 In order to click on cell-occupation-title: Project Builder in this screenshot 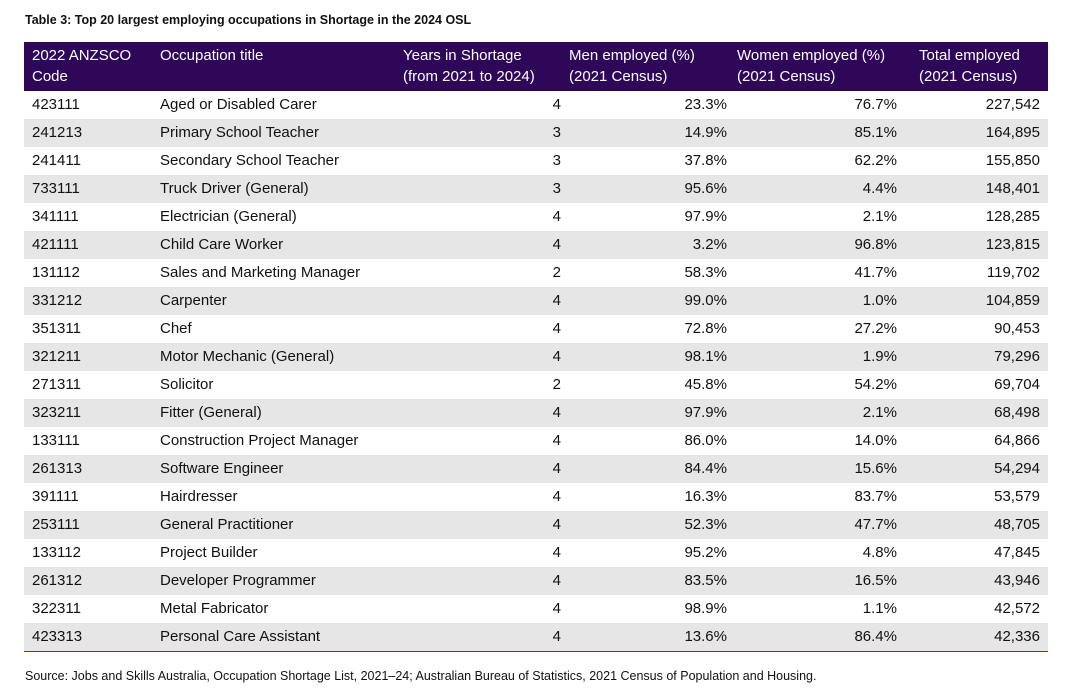, I will do `click(209, 552)`.